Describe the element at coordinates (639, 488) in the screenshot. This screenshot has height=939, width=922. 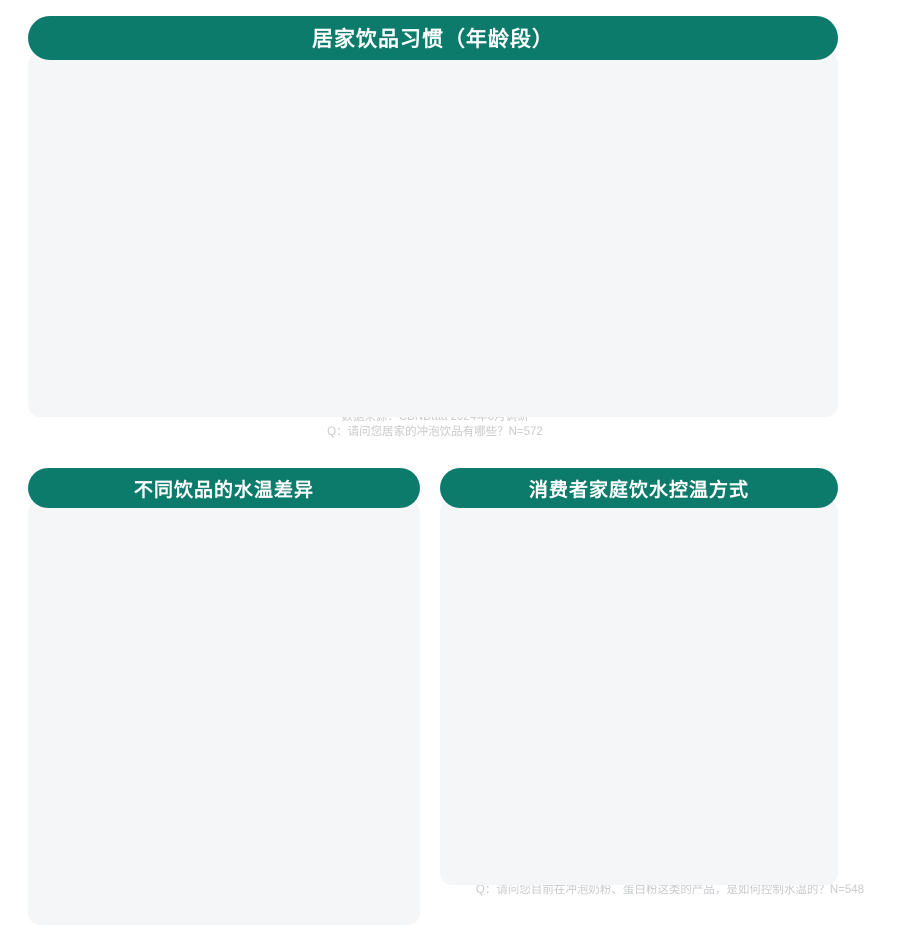
I see `card3-title: 消费者家庭饮水控温方式` at that location.